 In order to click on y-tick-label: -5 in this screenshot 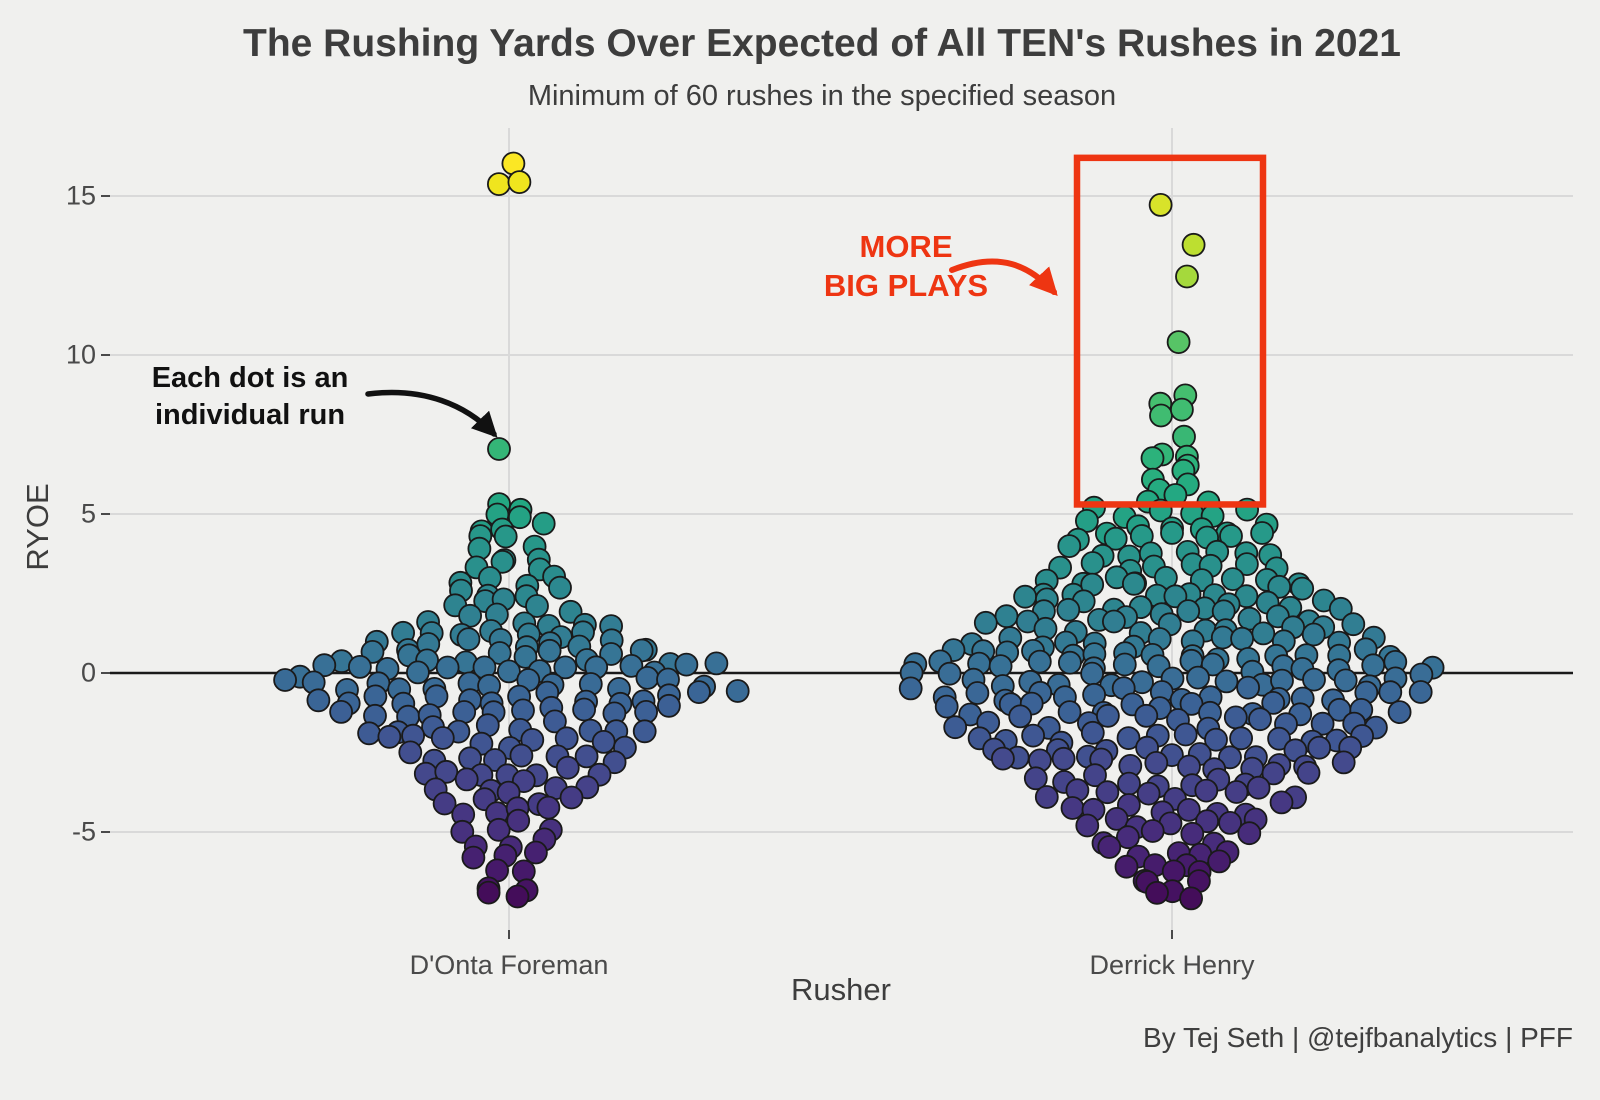, I will do `click(83, 831)`.